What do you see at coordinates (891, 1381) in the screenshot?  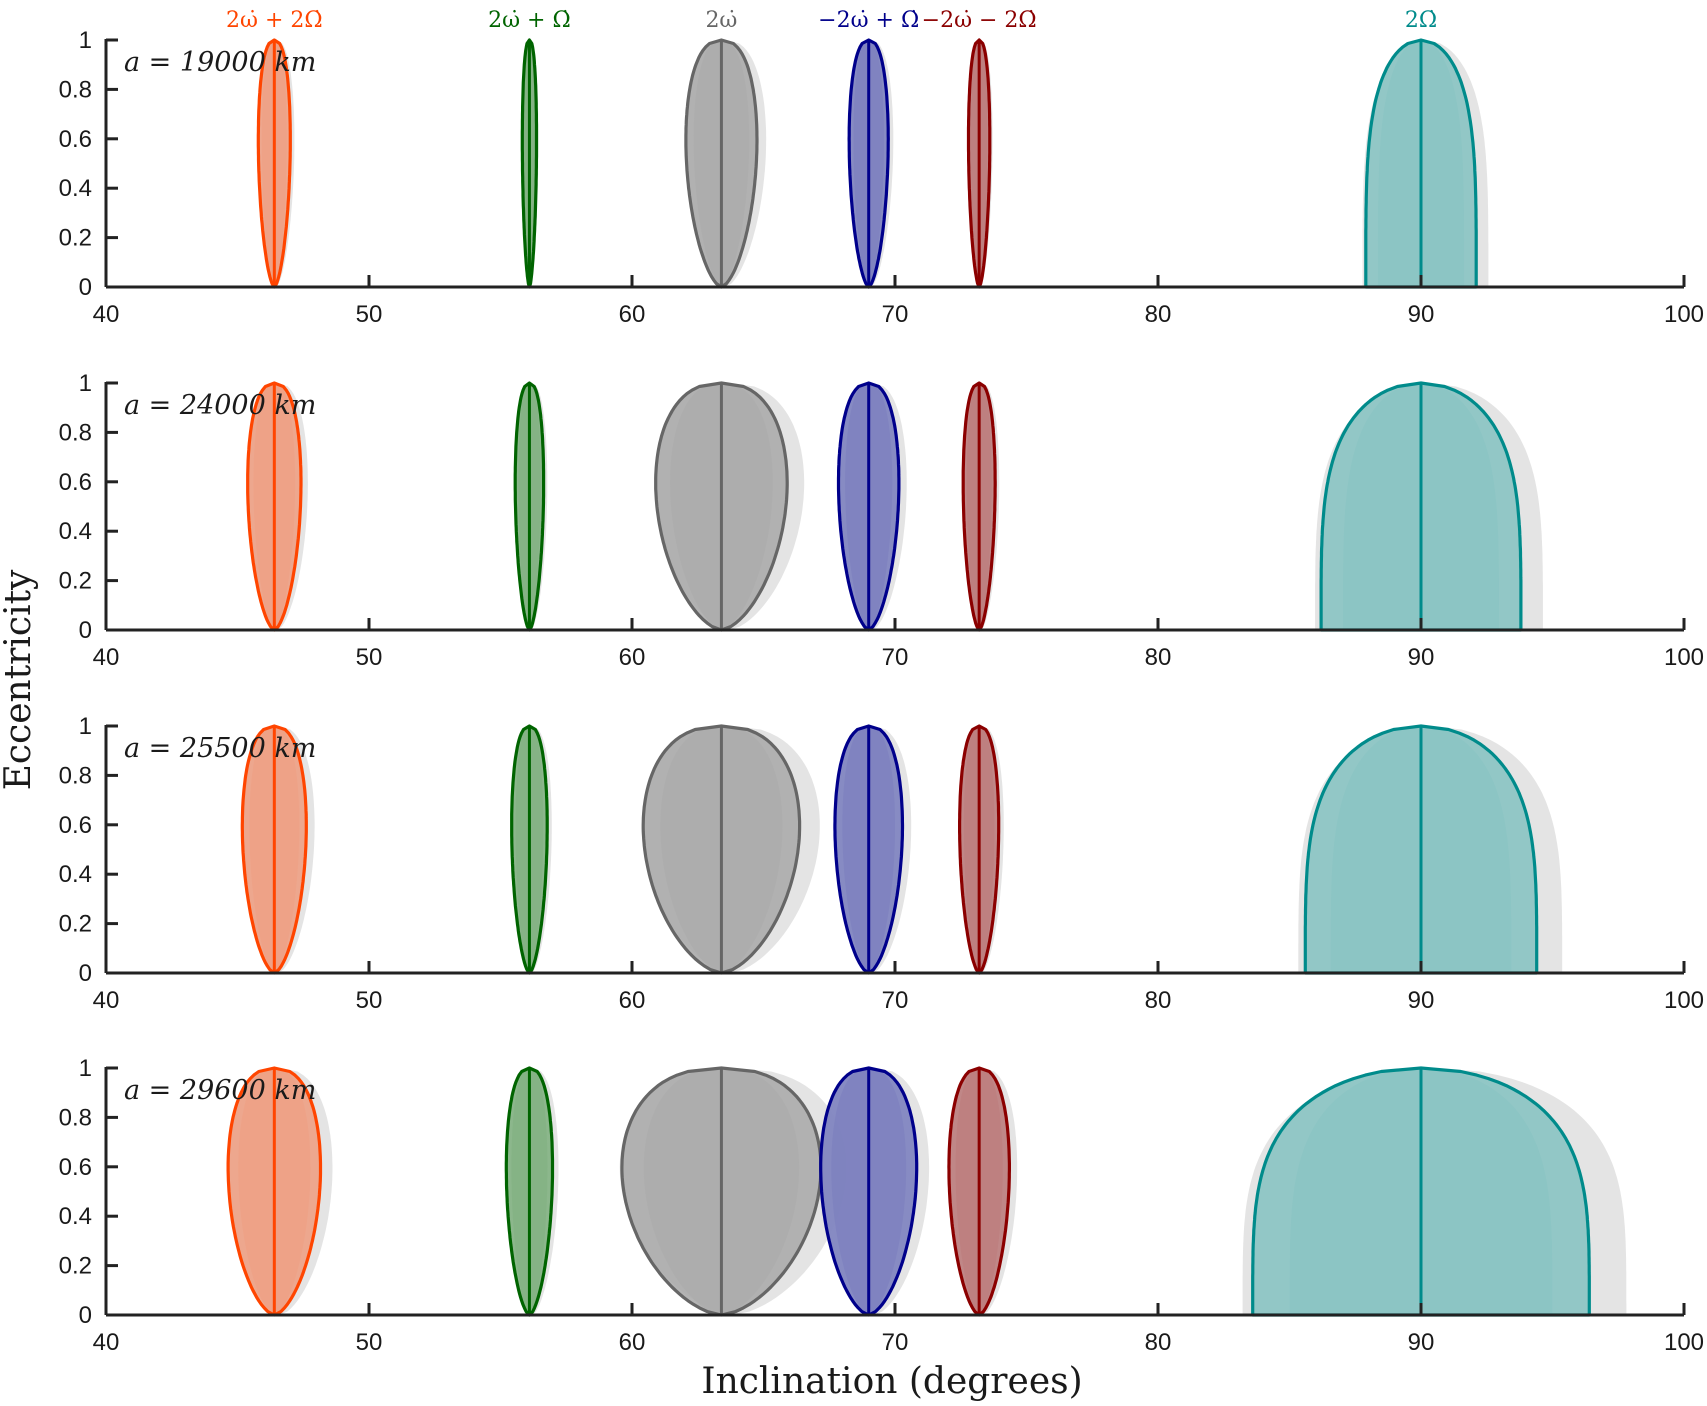 I see `x-axis-title: Inclination (degrees)` at bounding box center [891, 1381].